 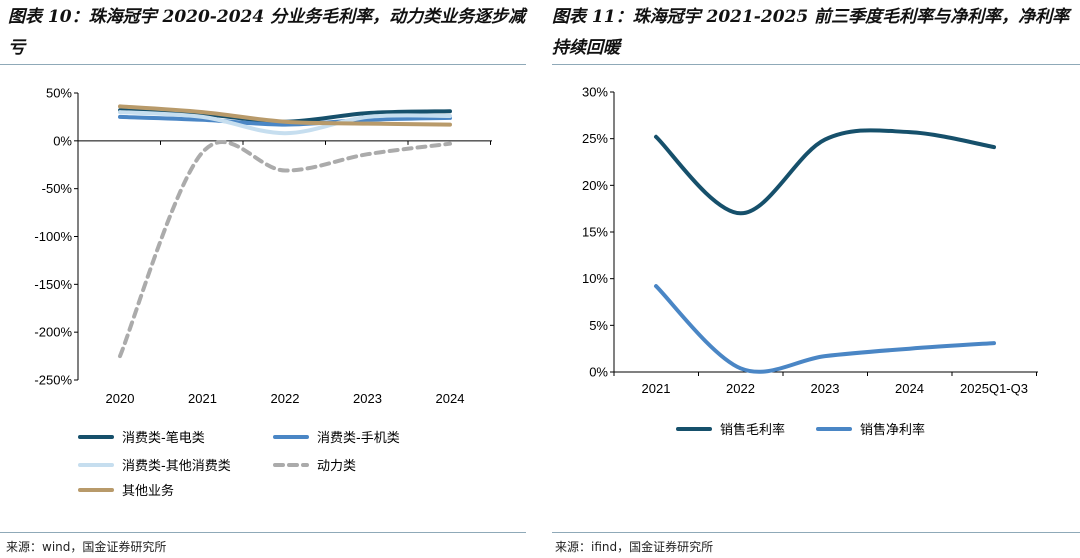 I want to click on legend-label-1: 消费类-笔电类, so click(x=163, y=438).